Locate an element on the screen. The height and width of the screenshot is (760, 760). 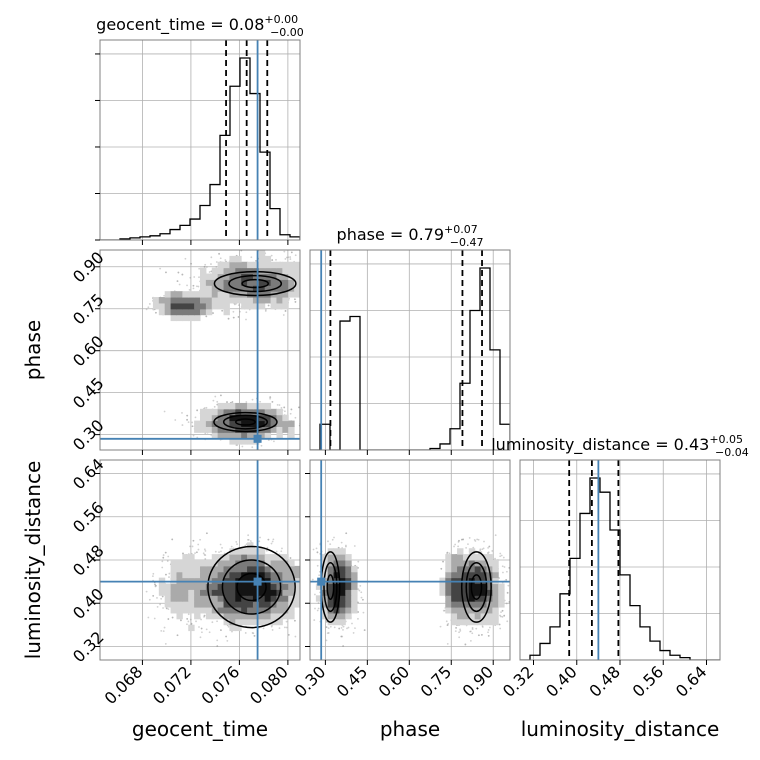
title-geocent_time: geocent_time = 0.08+0.00 −0.00 is located at coordinates (200, 26).